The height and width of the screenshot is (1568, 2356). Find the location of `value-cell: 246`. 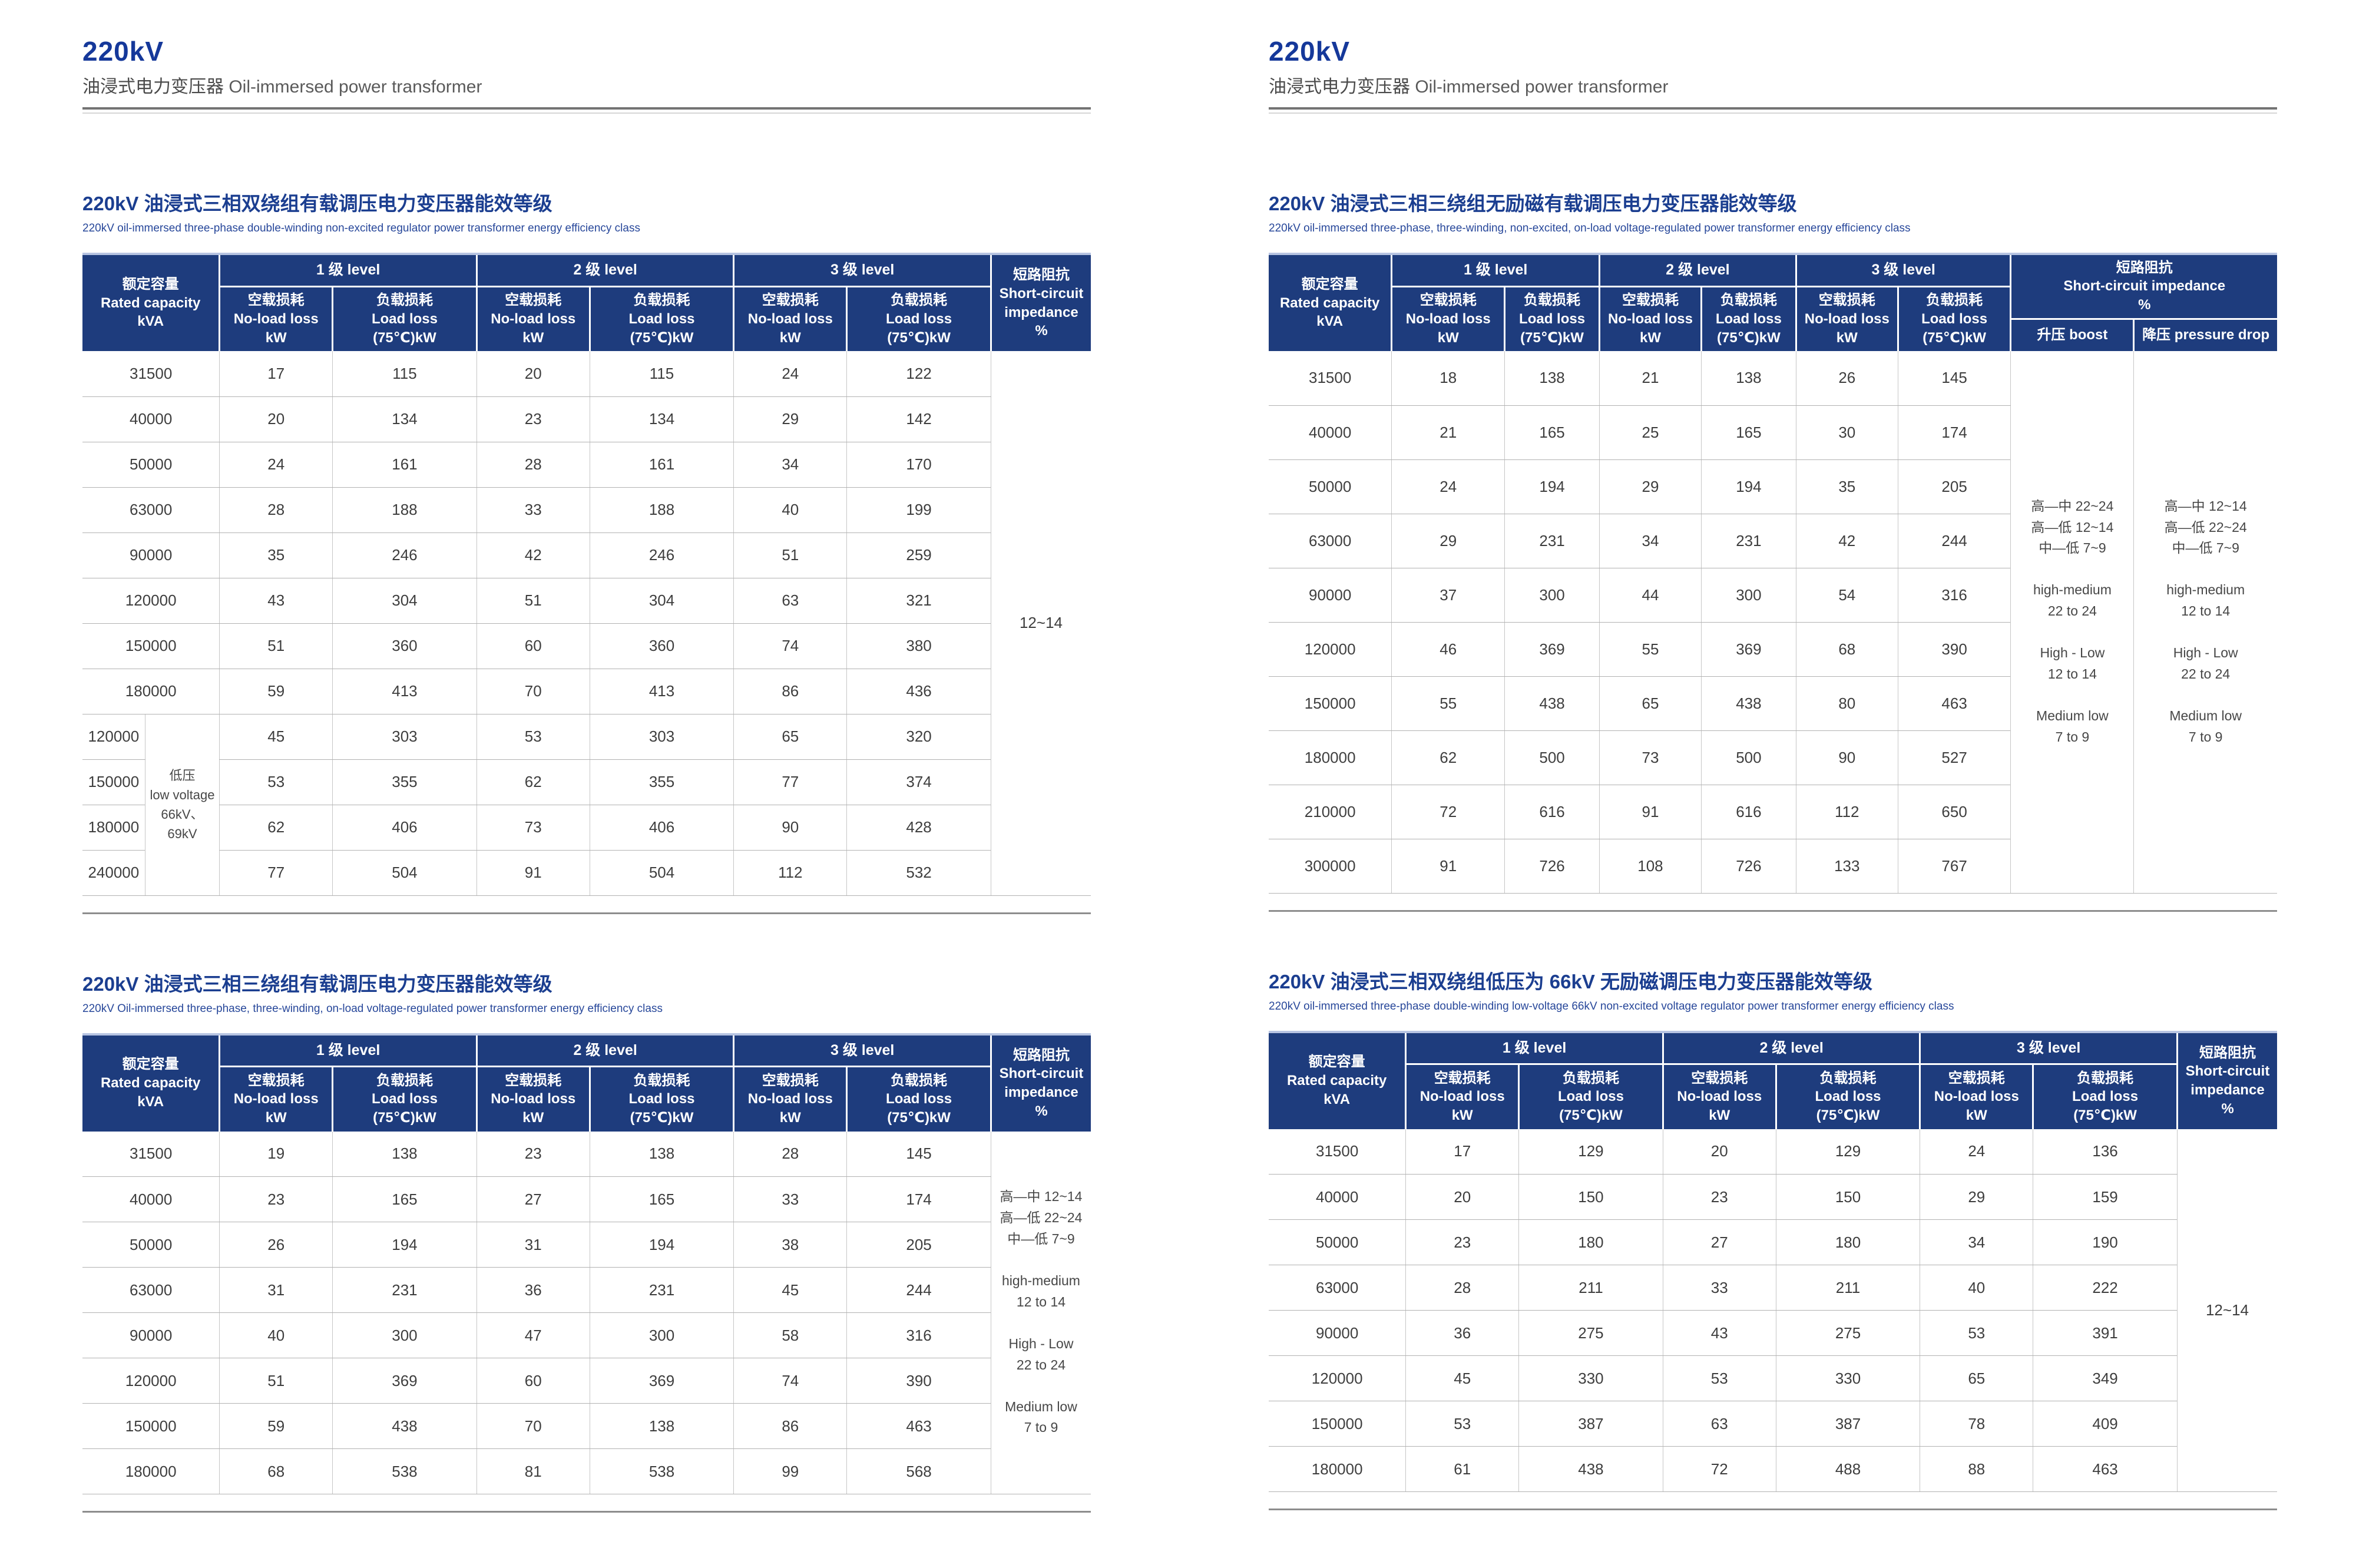

value-cell: 246 is located at coordinates (661, 555).